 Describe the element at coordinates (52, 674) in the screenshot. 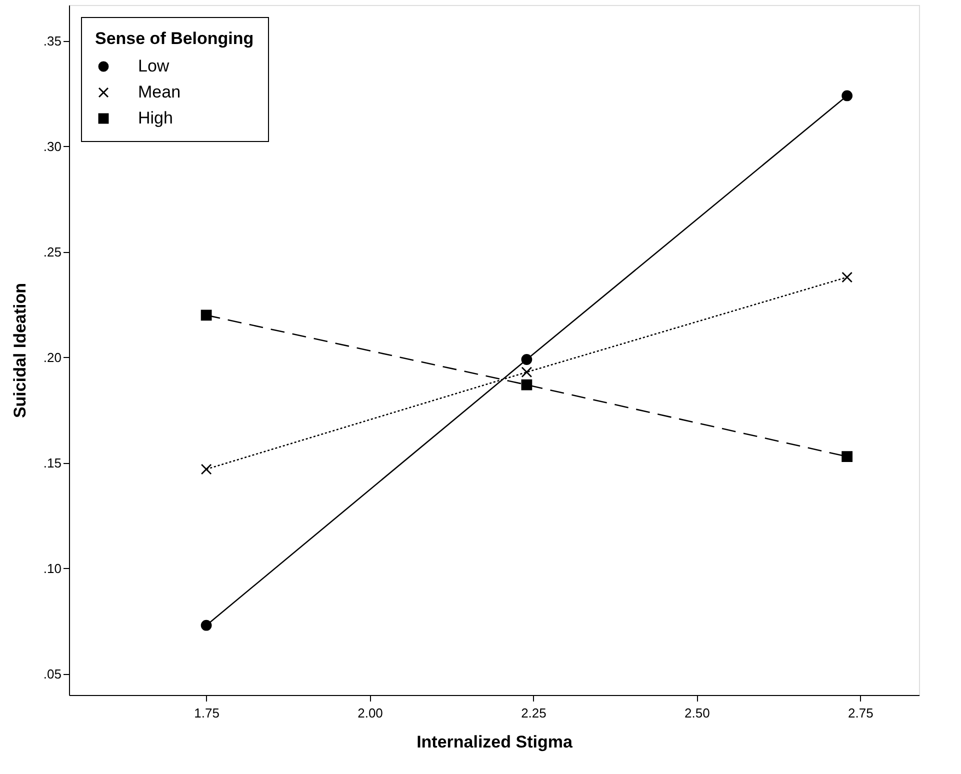

I see `y-tick-label: .05` at that location.